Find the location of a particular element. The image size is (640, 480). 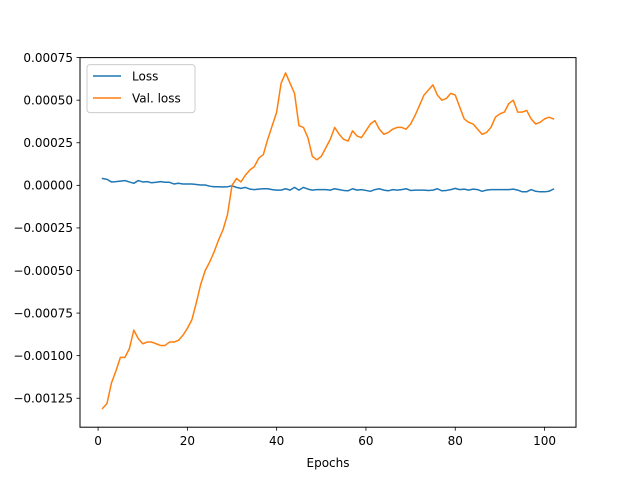

x-tick-label: 20 is located at coordinates (187, 441).